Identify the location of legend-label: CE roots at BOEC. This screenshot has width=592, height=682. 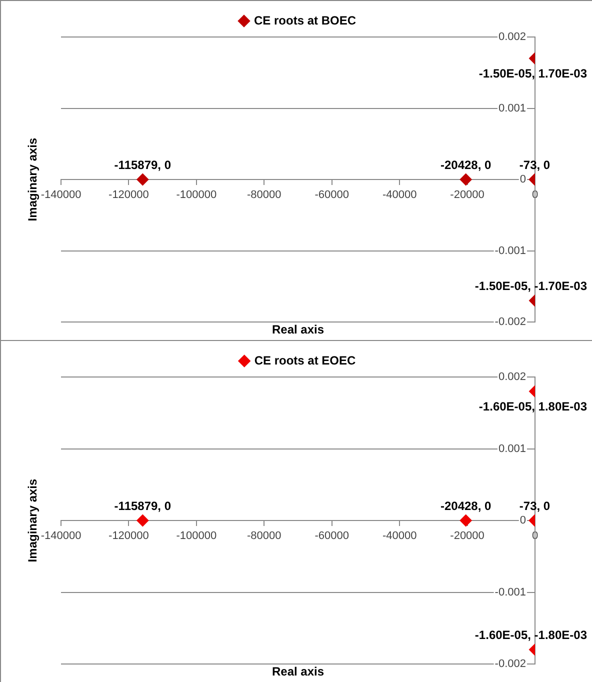
(305, 20).